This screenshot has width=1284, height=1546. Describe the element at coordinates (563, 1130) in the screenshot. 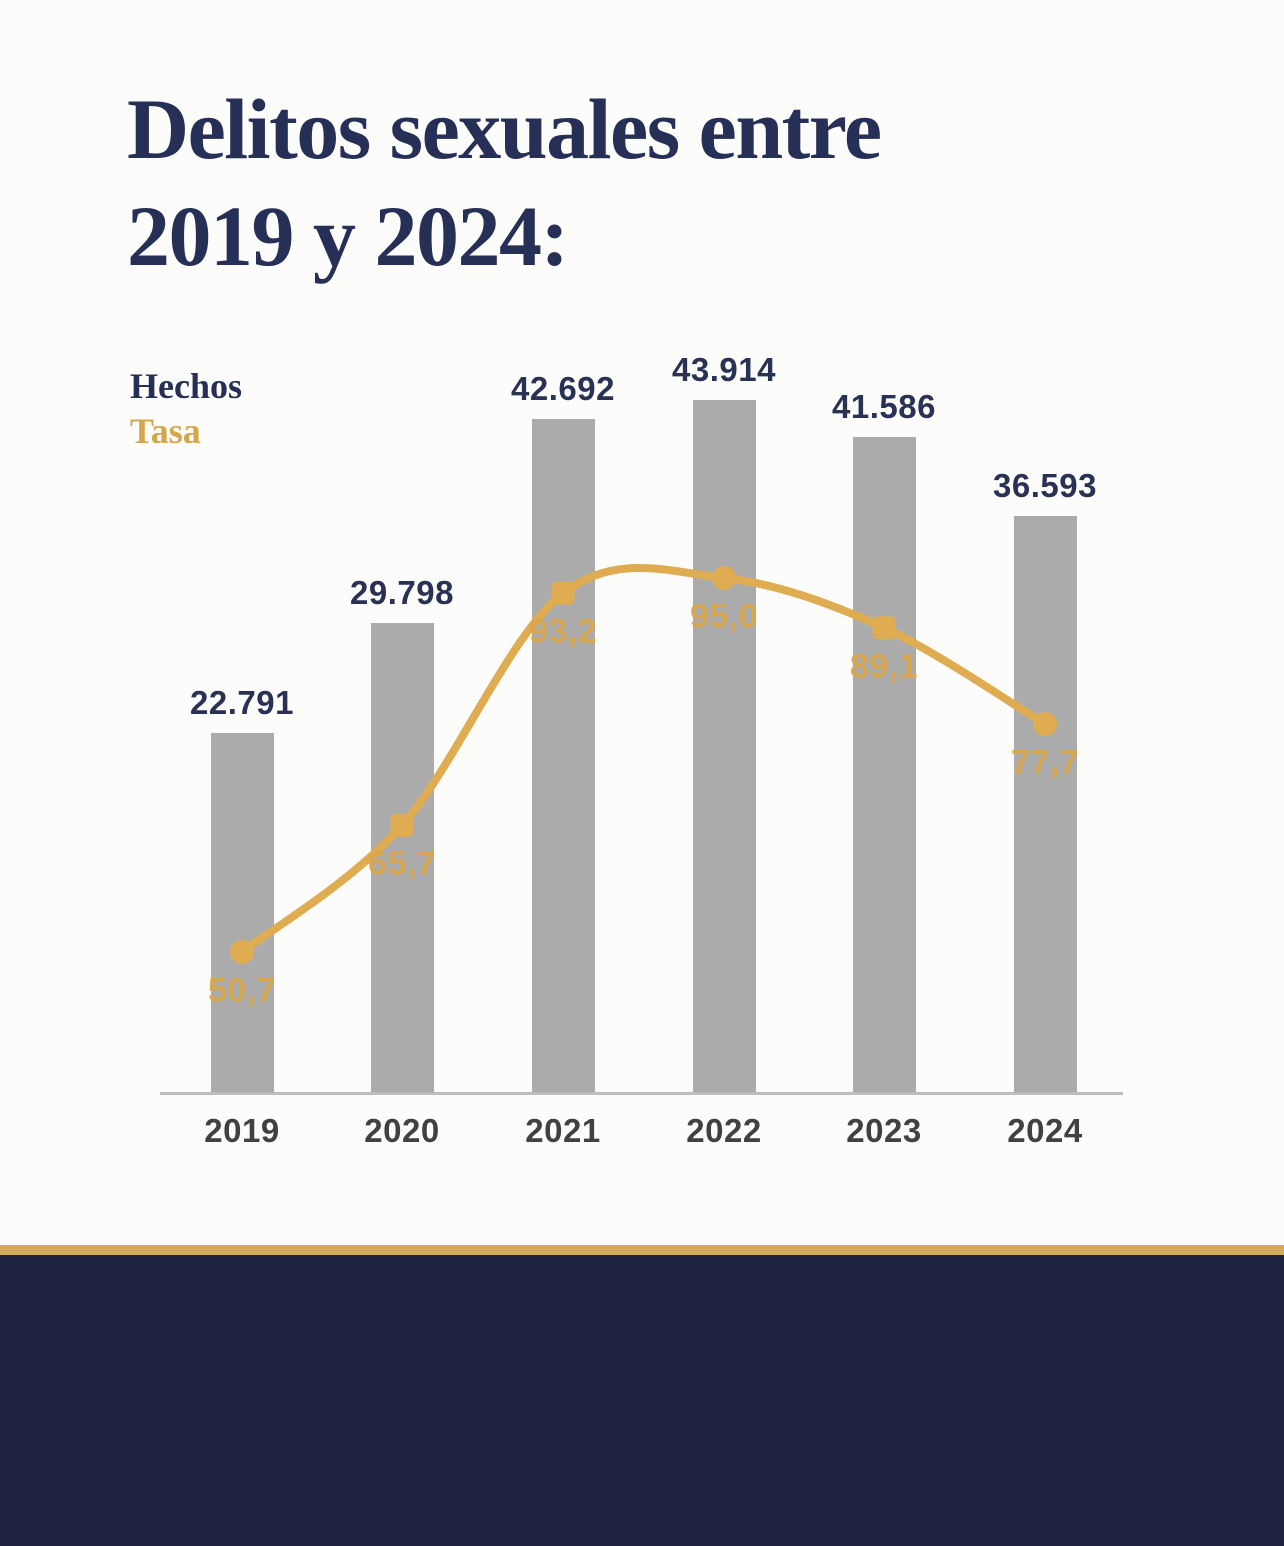

I see `year-label-2021: 2021` at that location.